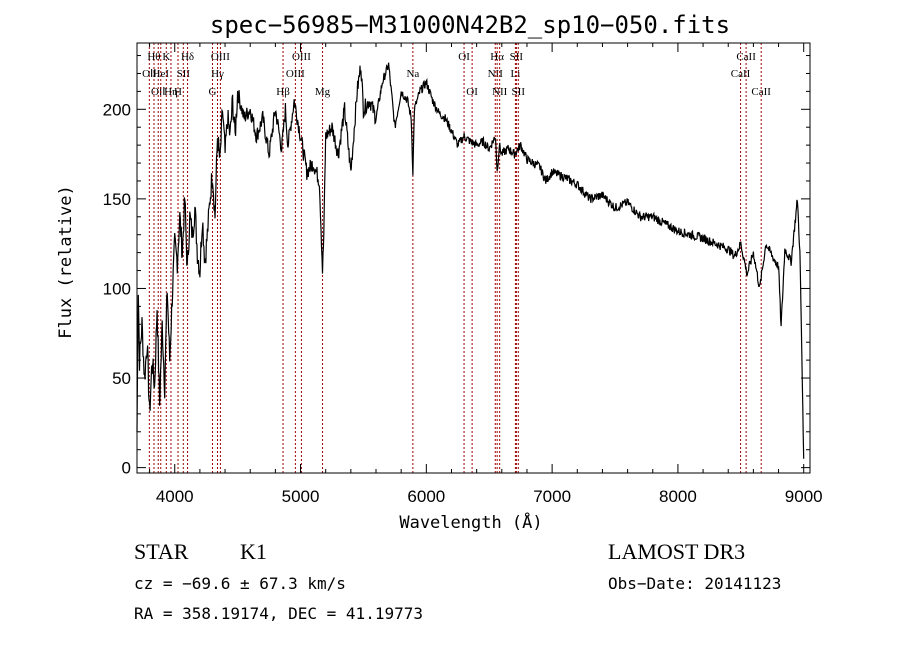  I want to click on y-tick-label: 150, so click(117, 199).